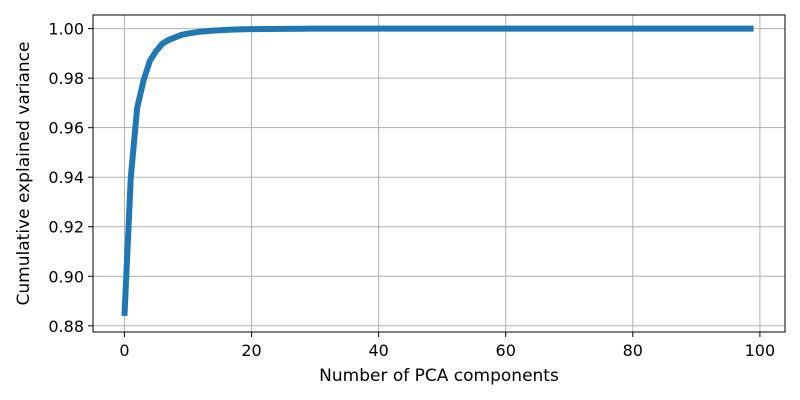 This screenshot has width=800, height=400. I want to click on y-tick-label: 0.88, so click(66, 326).